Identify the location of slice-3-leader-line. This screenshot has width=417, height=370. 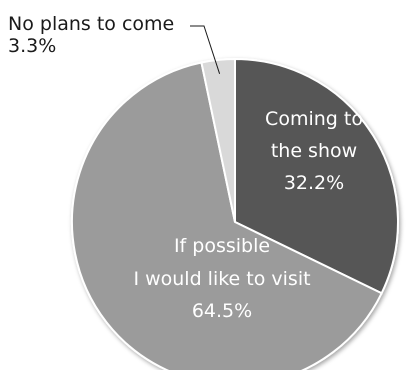
(205, 49).